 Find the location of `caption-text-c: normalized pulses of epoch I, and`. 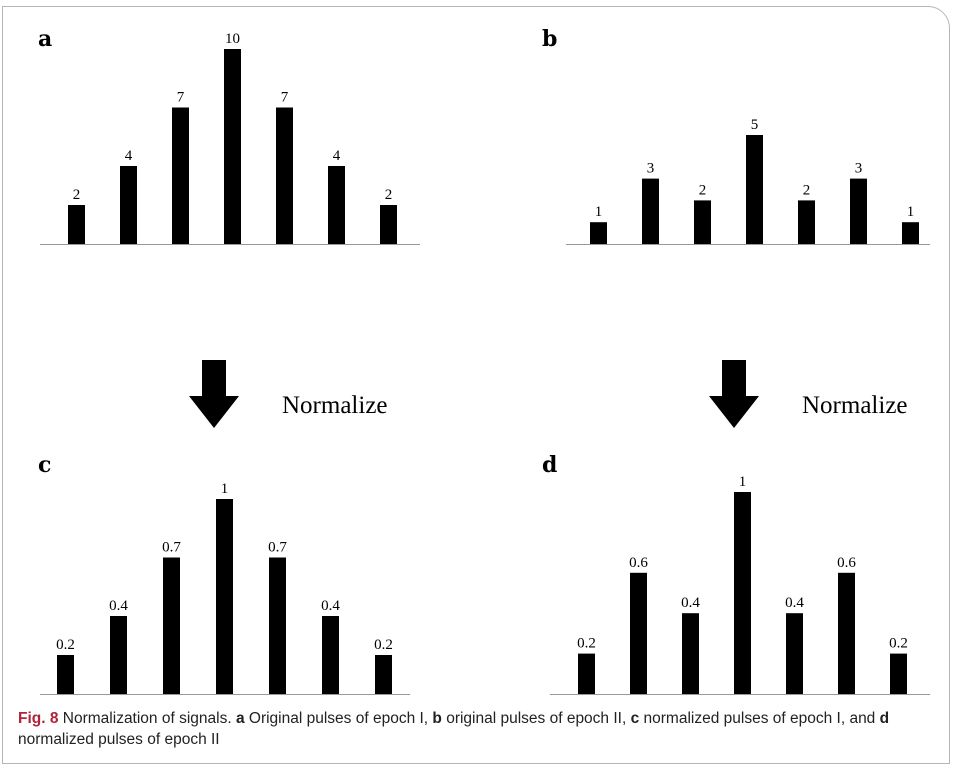

caption-text-c: normalized pulses of epoch I, and is located at coordinates (759, 718).